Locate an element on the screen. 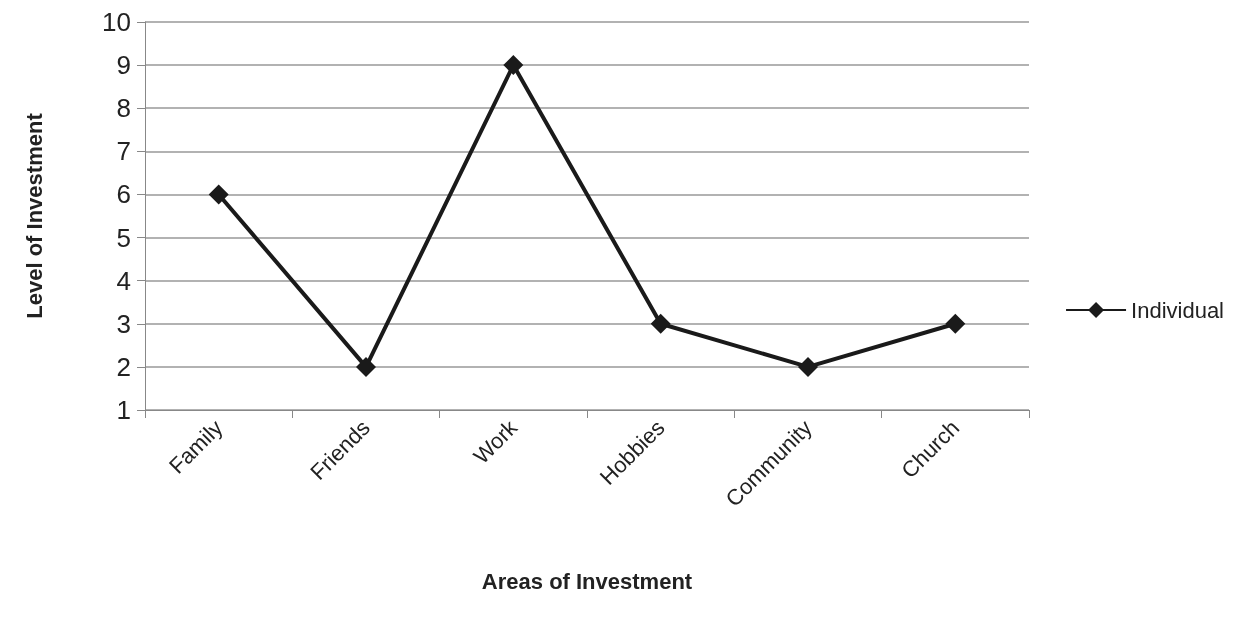 This screenshot has width=1239, height=620. y-tick-label: 2 is located at coordinates (123, 366).